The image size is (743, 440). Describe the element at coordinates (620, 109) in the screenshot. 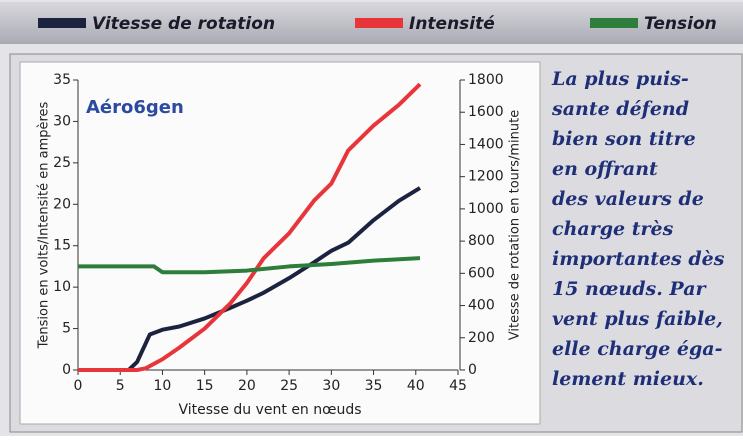

I see `caption-line: sante défend` at that location.